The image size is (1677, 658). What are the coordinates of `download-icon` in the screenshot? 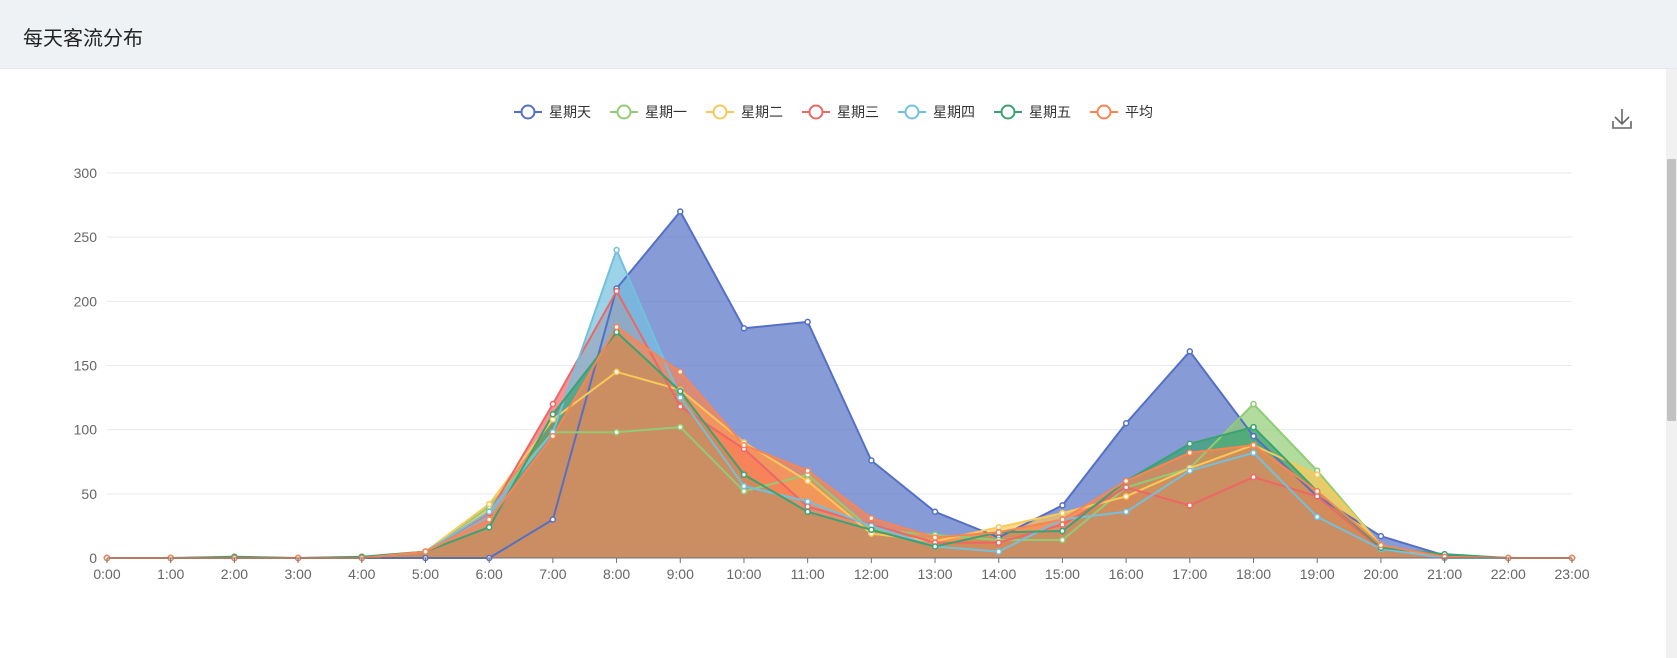 It's located at (1622, 120).